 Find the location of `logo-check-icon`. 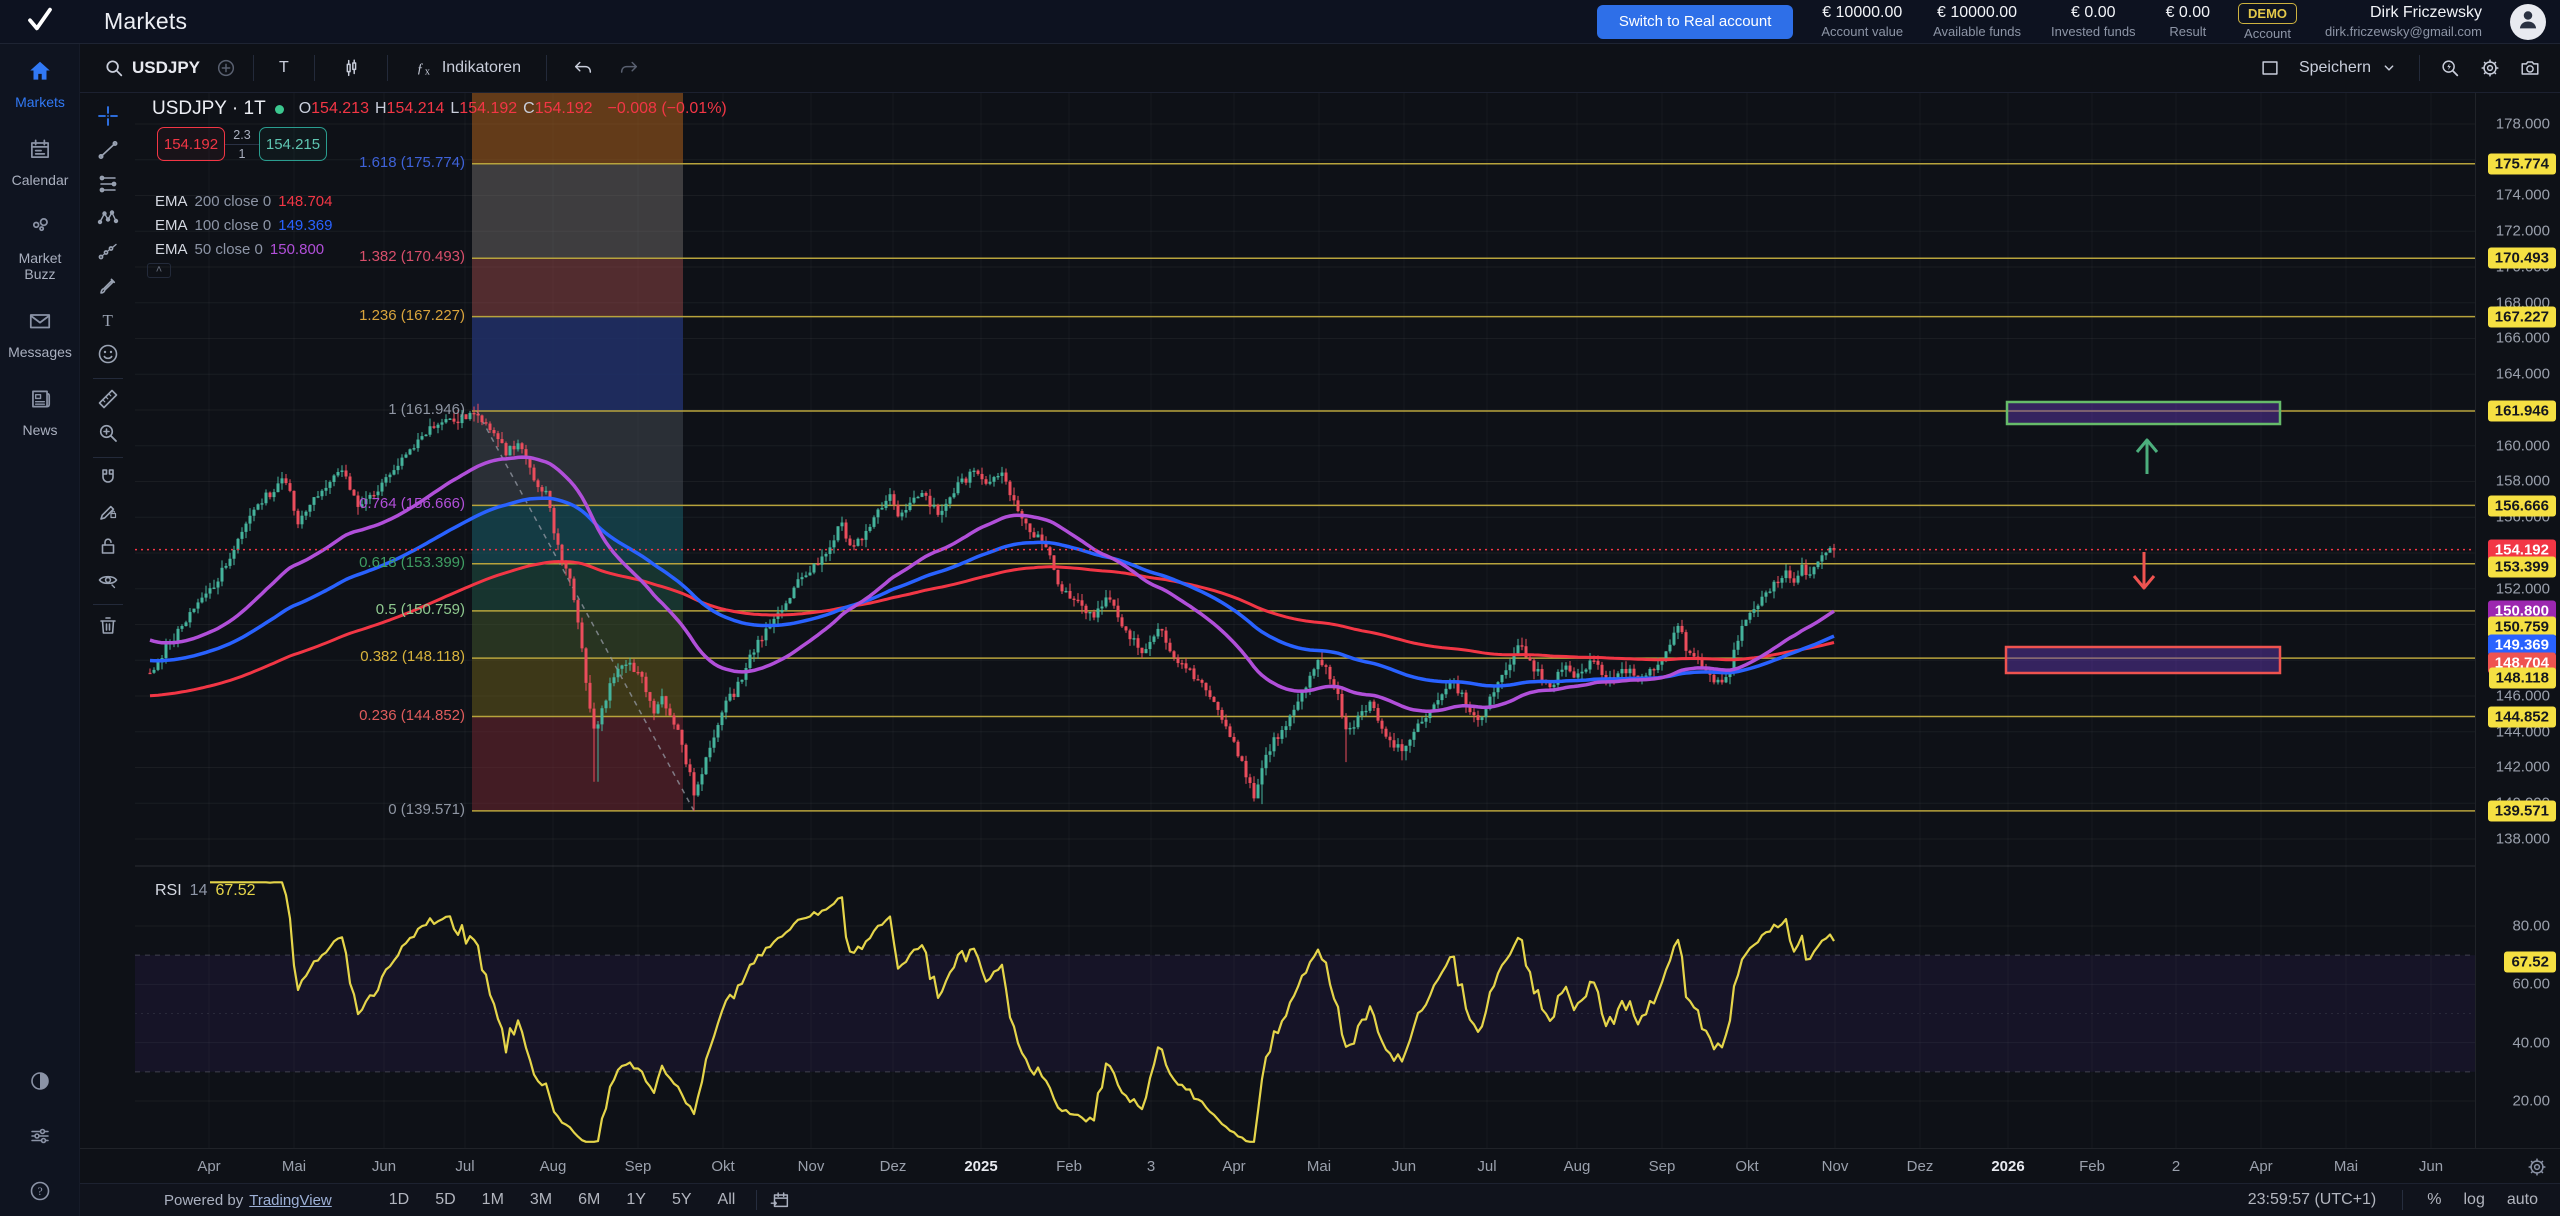

logo-check-icon is located at coordinates (40, 21).